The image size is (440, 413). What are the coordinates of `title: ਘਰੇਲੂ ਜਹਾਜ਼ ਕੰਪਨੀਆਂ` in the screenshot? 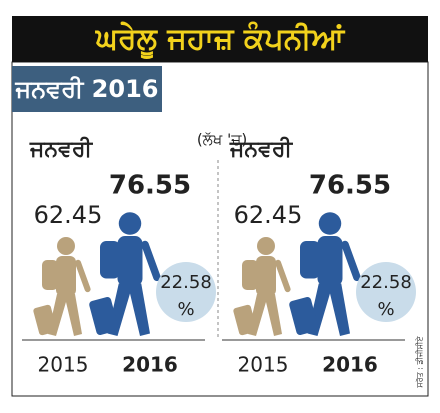 It's located at (220, 41).